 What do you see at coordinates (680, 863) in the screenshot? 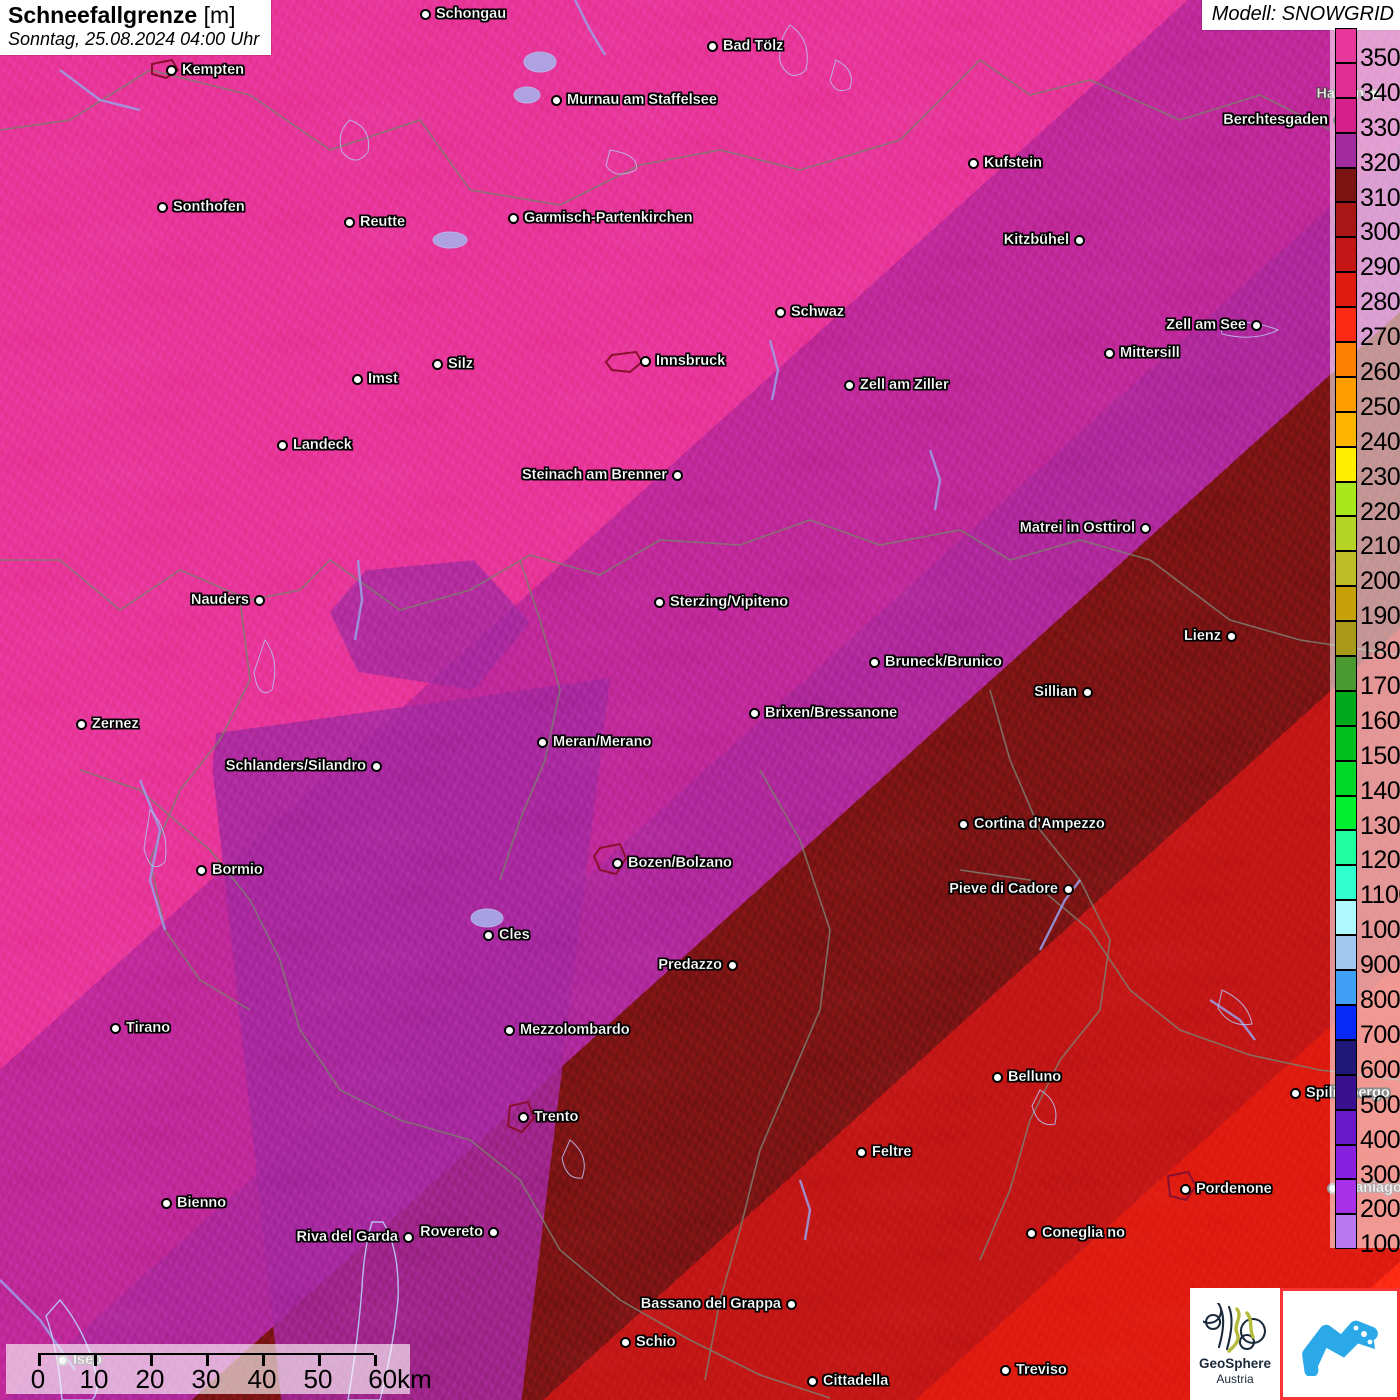
I see `city-name: Bozen/Bolzano` at bounding box center [680, 863].